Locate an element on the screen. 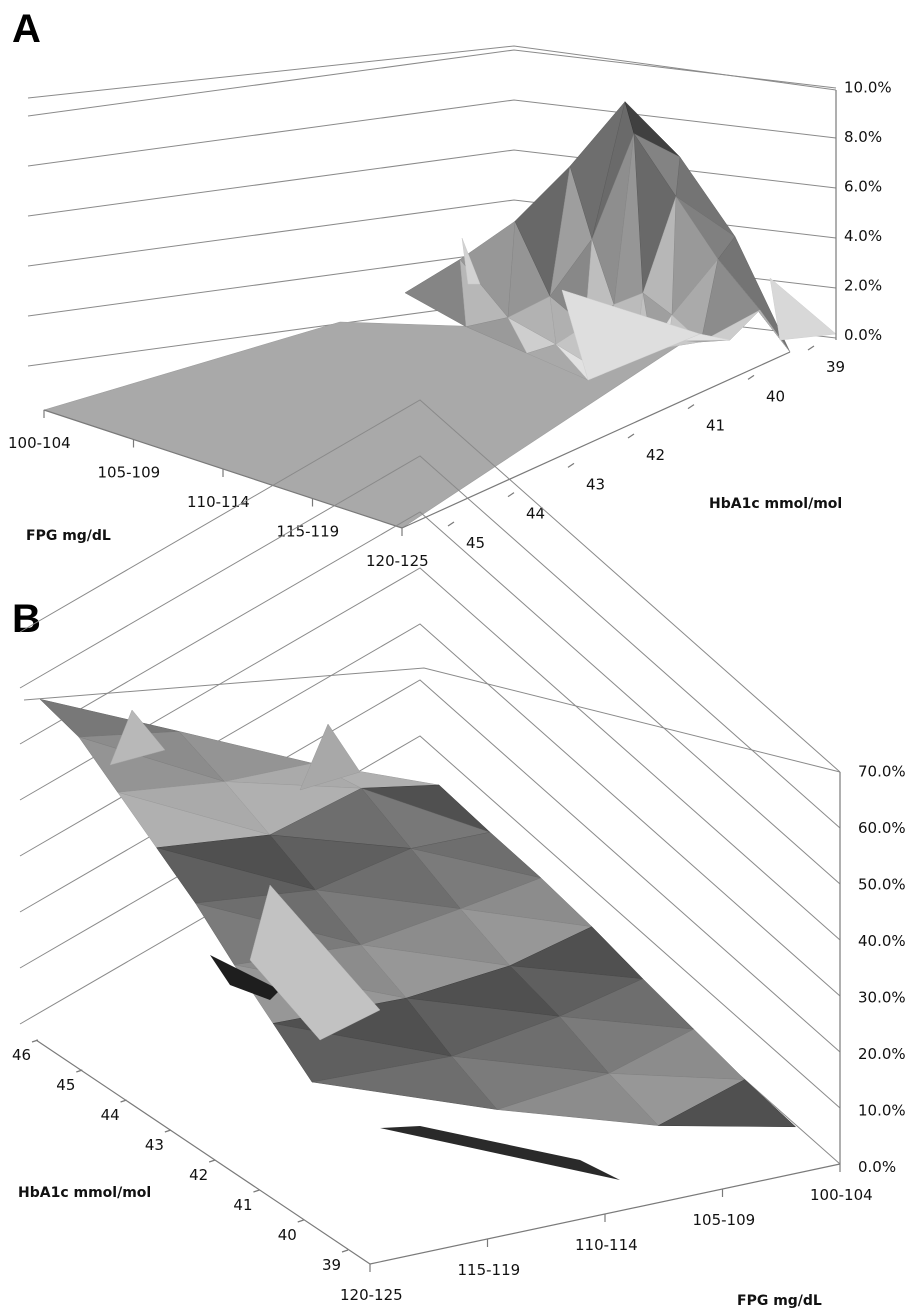 This screenshot has width=923, height=1315. panel-a-y-axis-line is located at coordinates (596, 440).